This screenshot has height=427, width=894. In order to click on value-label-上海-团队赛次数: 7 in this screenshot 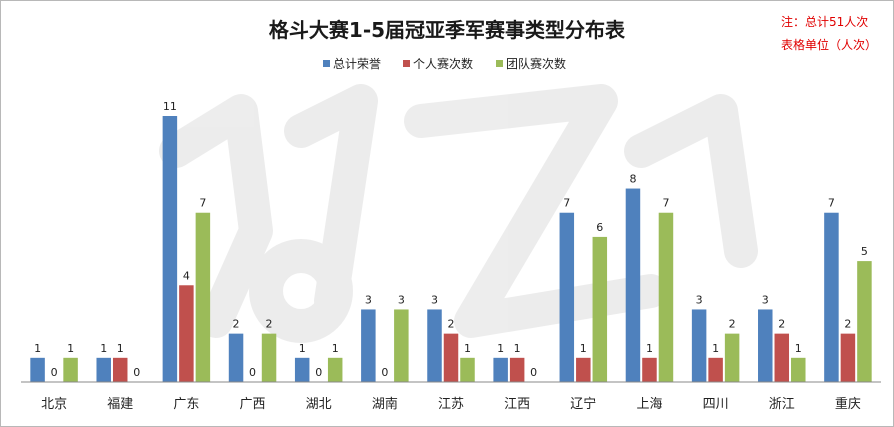, I will do `click(665, 203)`.